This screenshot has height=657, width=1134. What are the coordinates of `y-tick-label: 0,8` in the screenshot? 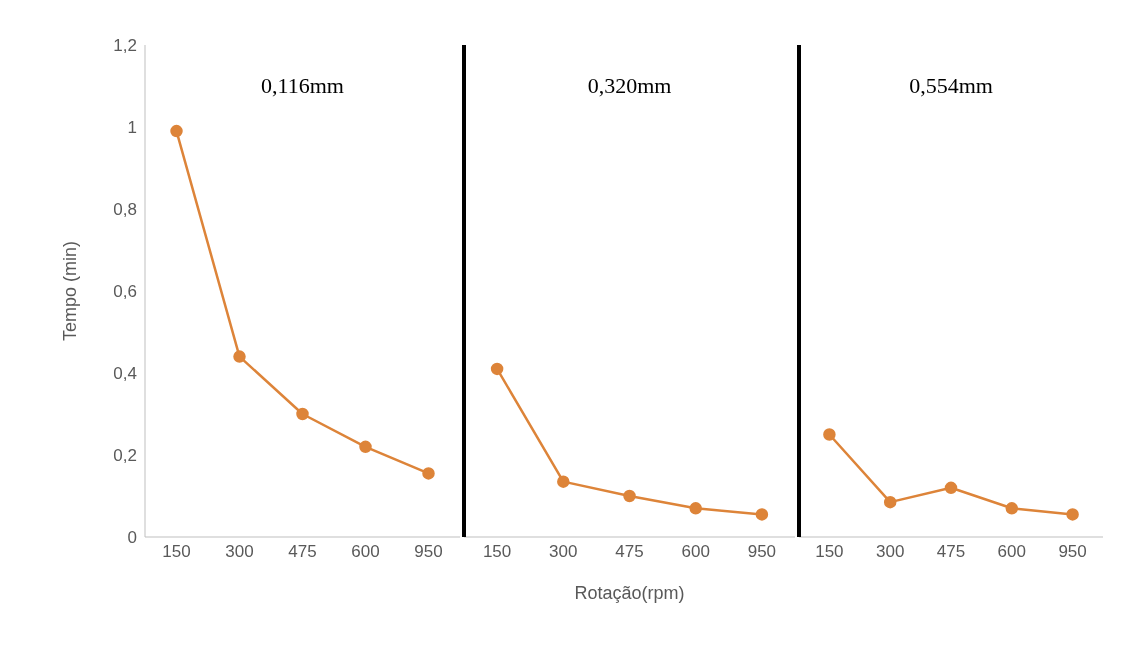 It's located at (125, 210).